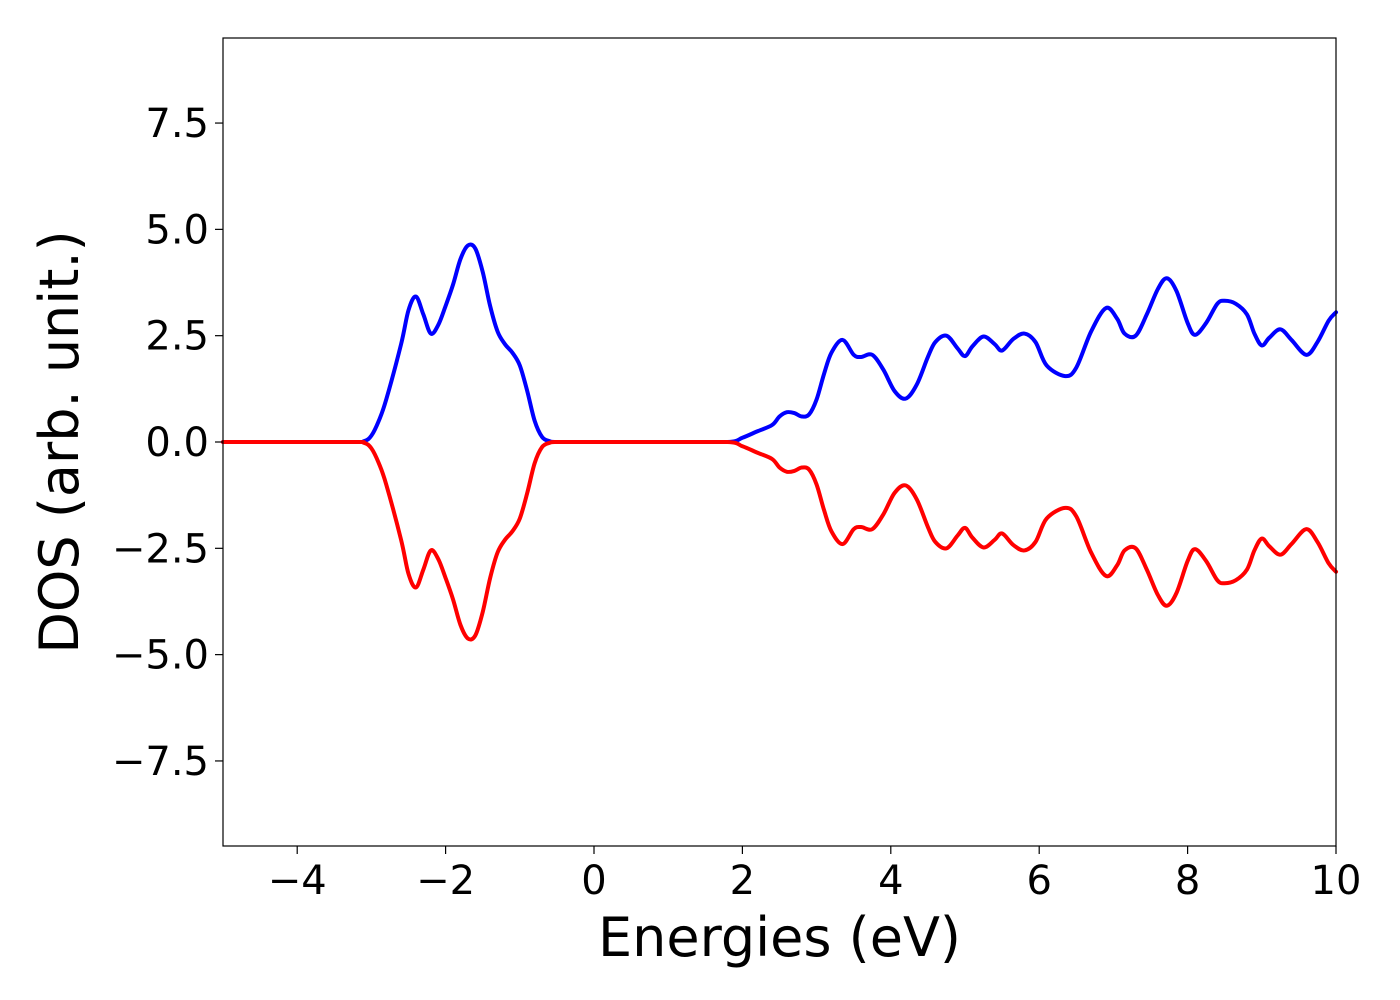  Describe the element at coordinates (160, 549) in the screenshot. I see `y-tick-label: −2.5` at that location.